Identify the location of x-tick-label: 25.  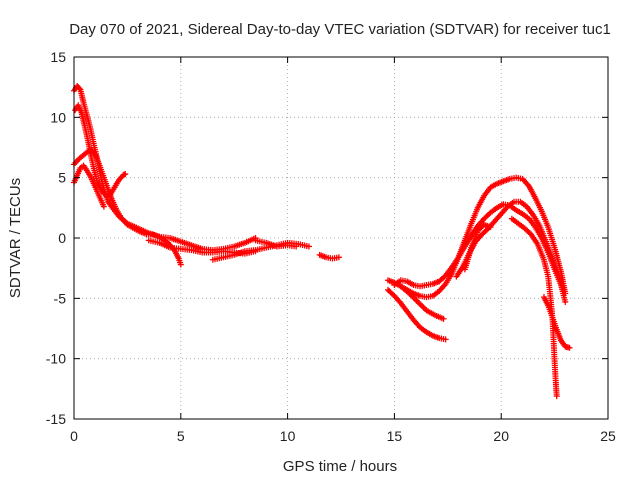
(608, 436).